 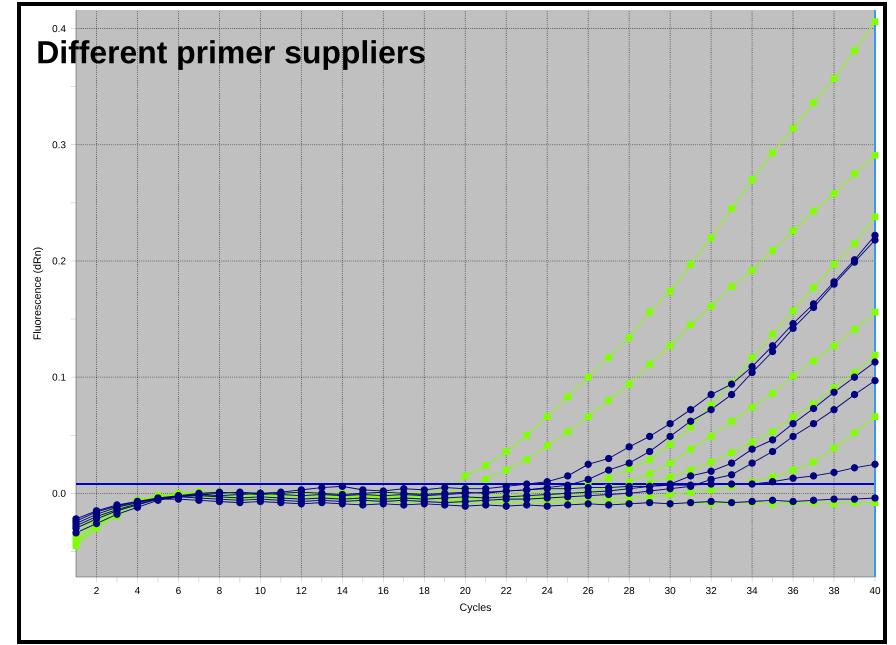 I want to click on x-tick-label: 2, so click(x=96, y=590).